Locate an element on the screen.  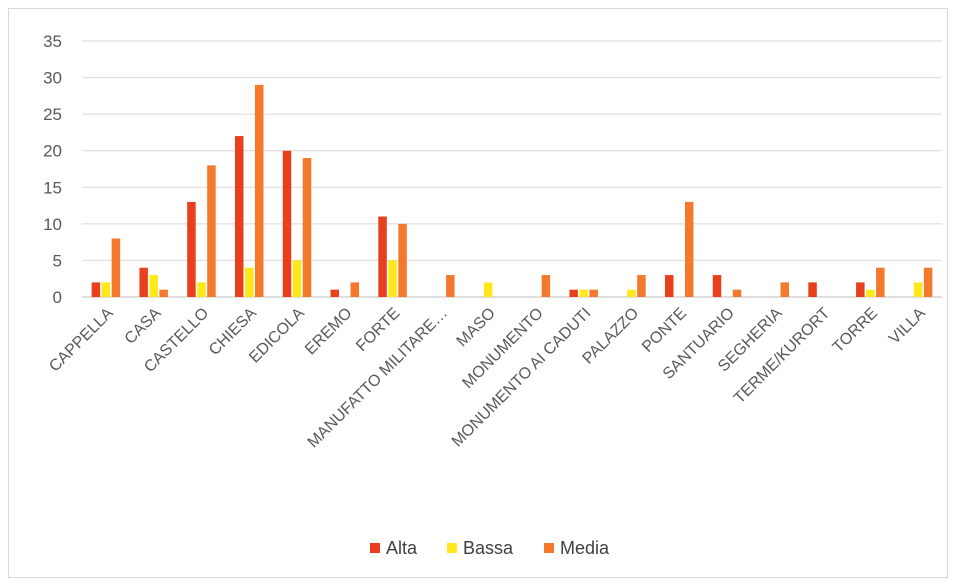
y-tick-label: 10 is located at coordinates (52, 224).